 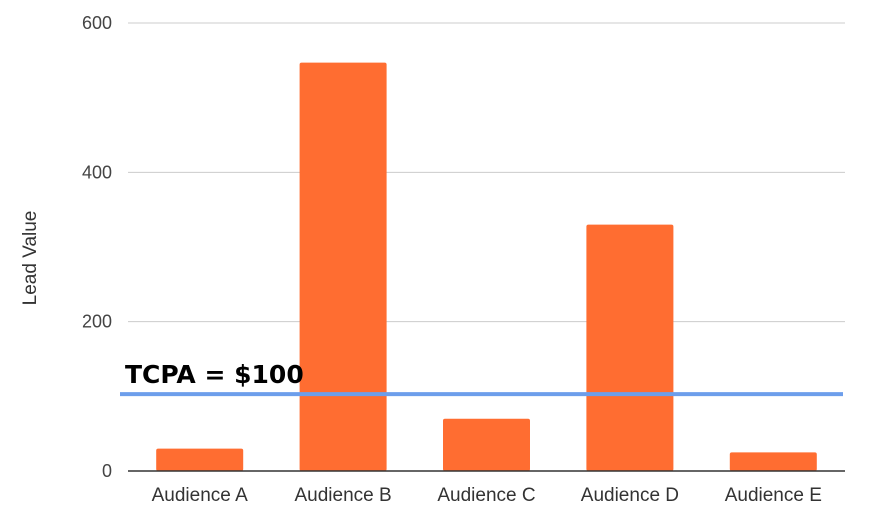 I want to click on x-category-label: Audience D, so click(x=630, y=495).